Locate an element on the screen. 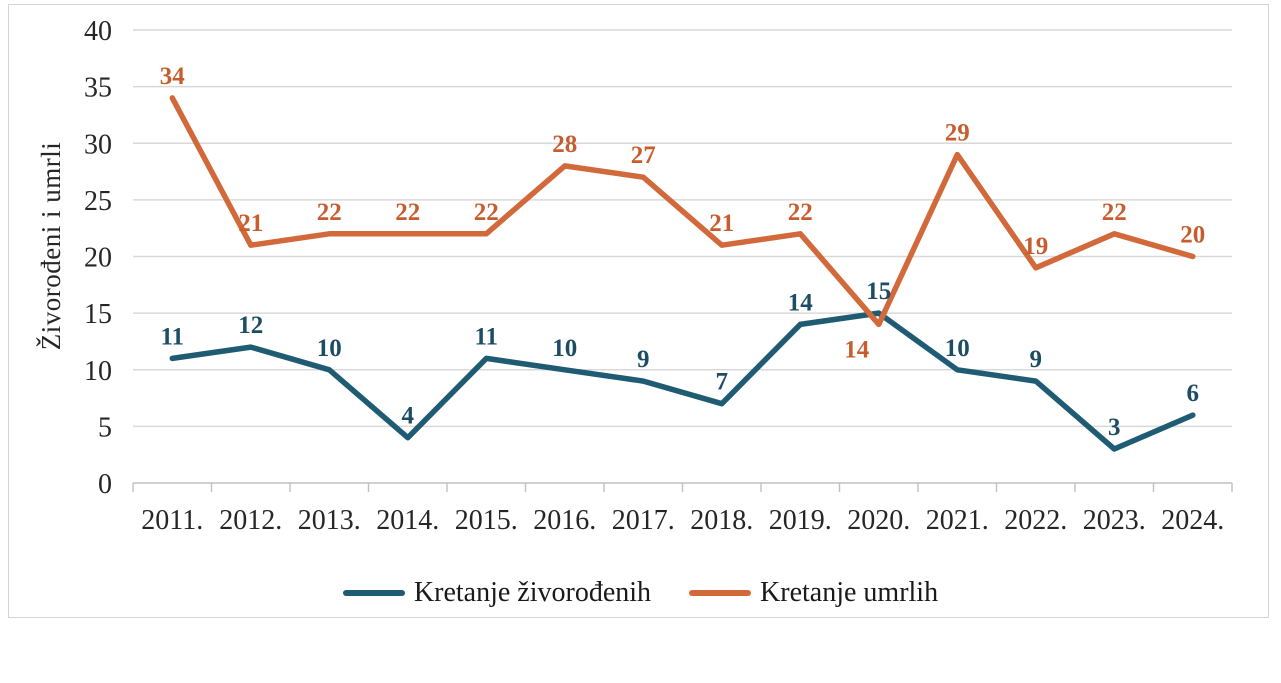  y-tick-label: 35 is located at coordinates (98, 88).